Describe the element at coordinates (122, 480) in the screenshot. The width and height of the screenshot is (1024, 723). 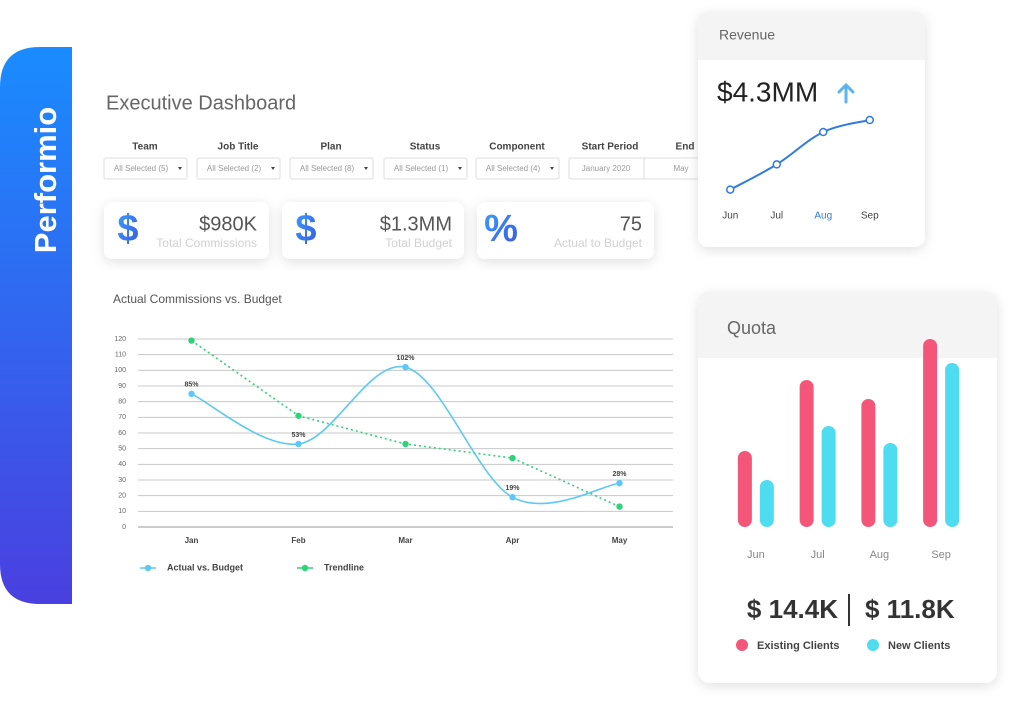
I see `y-tick-label: 30` at that location.